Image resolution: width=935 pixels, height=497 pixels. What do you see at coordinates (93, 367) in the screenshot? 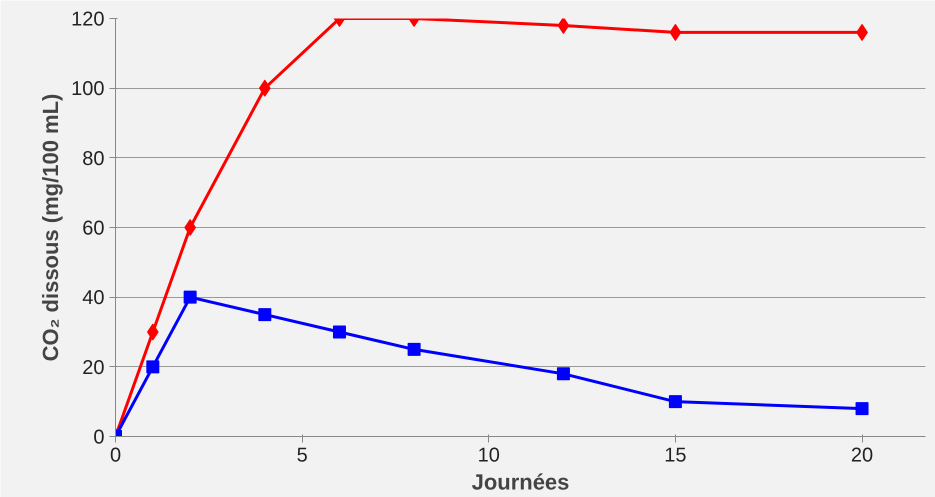
I see `y-tick-label: 20` at bounding box center [93, 367].